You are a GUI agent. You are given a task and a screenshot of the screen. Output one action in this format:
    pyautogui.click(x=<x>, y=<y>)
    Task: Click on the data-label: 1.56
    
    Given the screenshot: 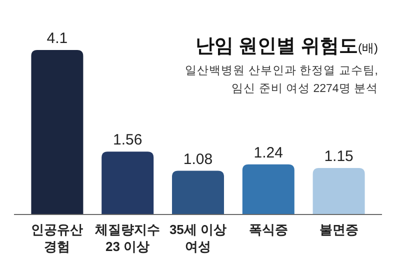 What is the action you would take?
    pyautogui.click(x=127, y=140)
    